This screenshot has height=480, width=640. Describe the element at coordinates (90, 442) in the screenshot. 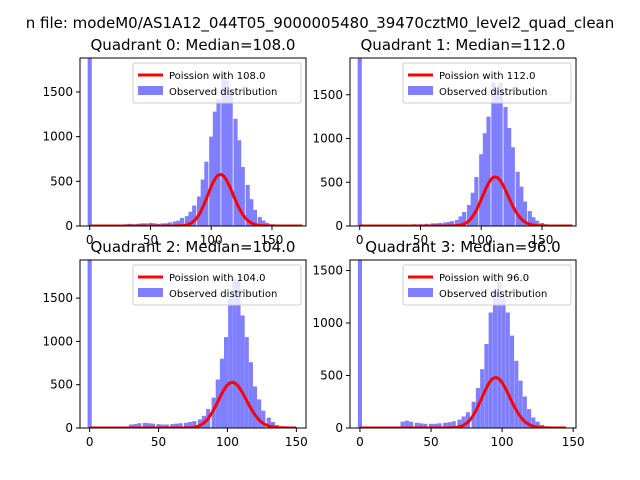

I see `x-tick-label: 0` at that location.